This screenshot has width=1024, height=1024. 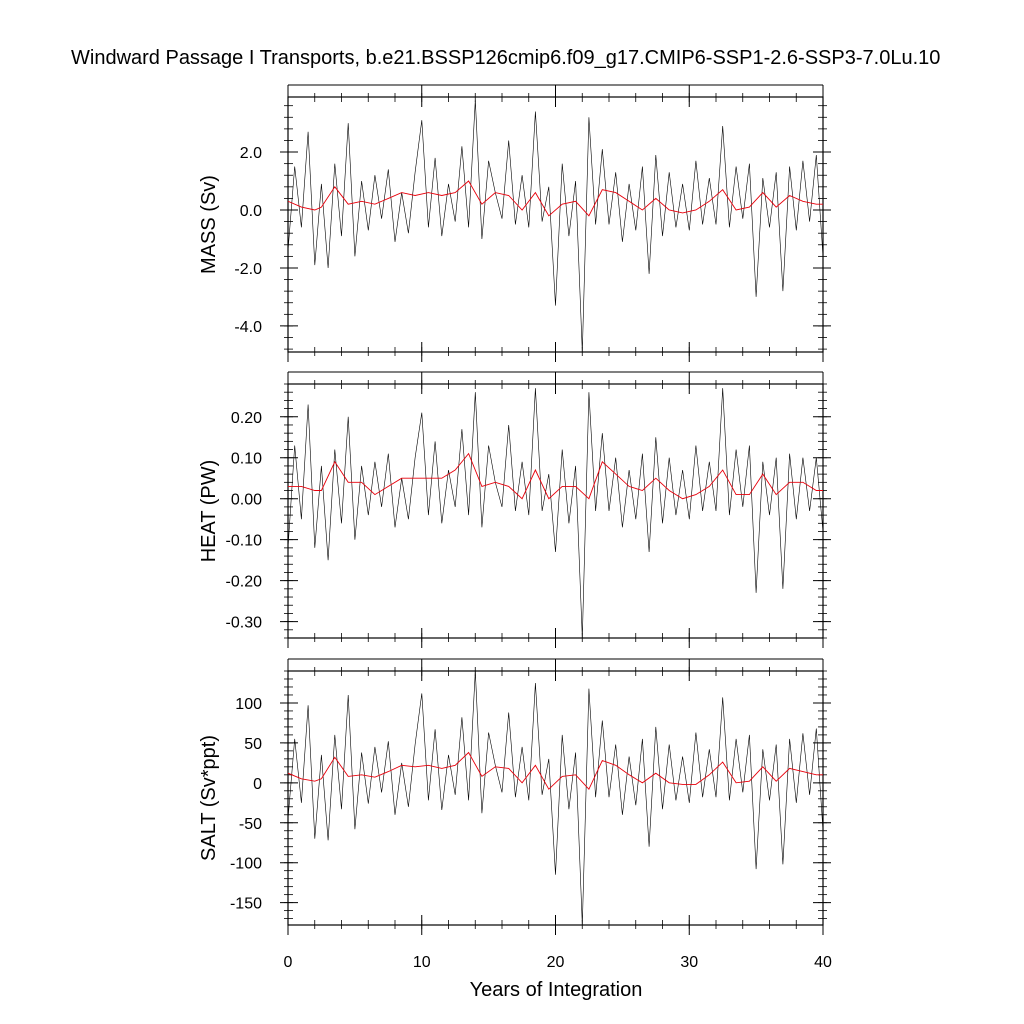 What do you see at coordinates (246, 904) in the screenshot?
I see `y-tick-label: -150` at bounding box center [246, 904].